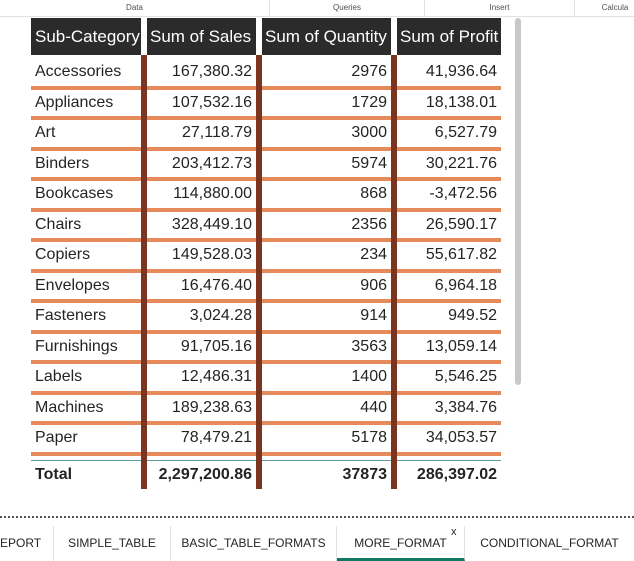 The image size is (634, 561). I want to click on total-label: Total, so click(87, 474).